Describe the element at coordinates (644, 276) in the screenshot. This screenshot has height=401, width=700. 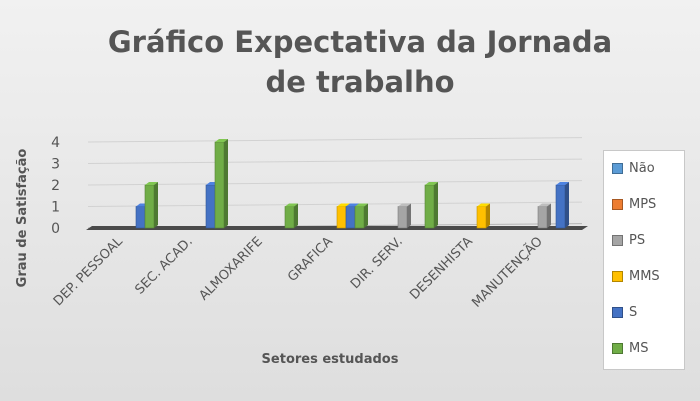
I see `legend-label: MMS` at that location.